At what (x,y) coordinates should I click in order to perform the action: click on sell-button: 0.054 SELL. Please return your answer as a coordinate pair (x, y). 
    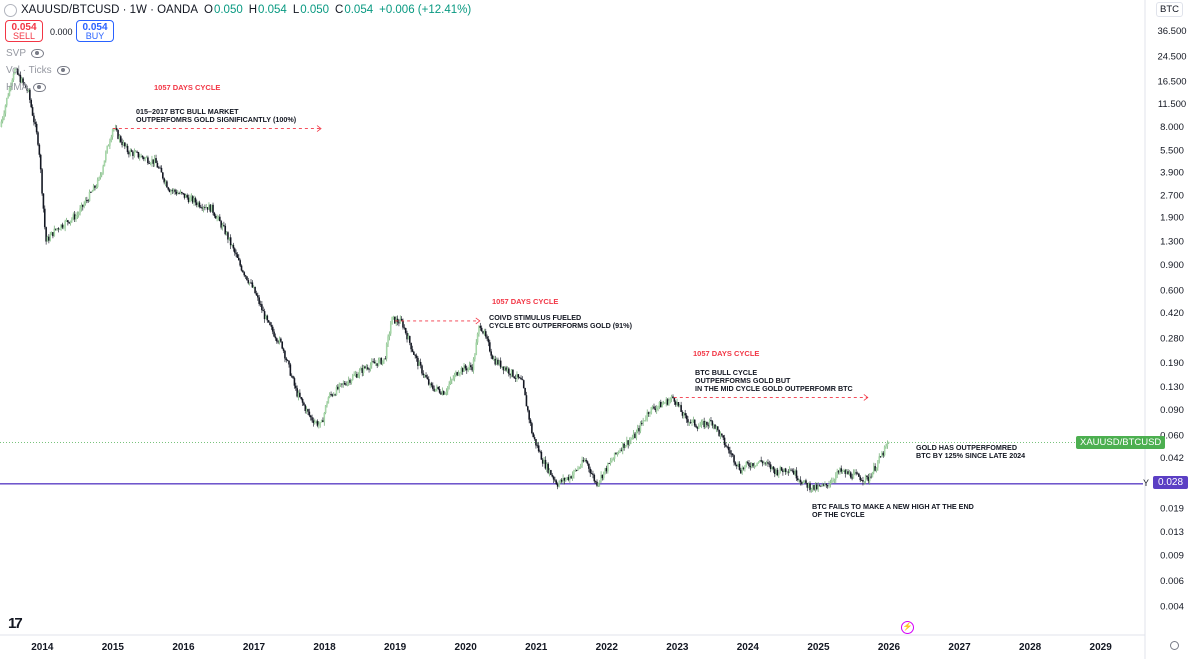
    Looking at the image, I should click on (24, 31).